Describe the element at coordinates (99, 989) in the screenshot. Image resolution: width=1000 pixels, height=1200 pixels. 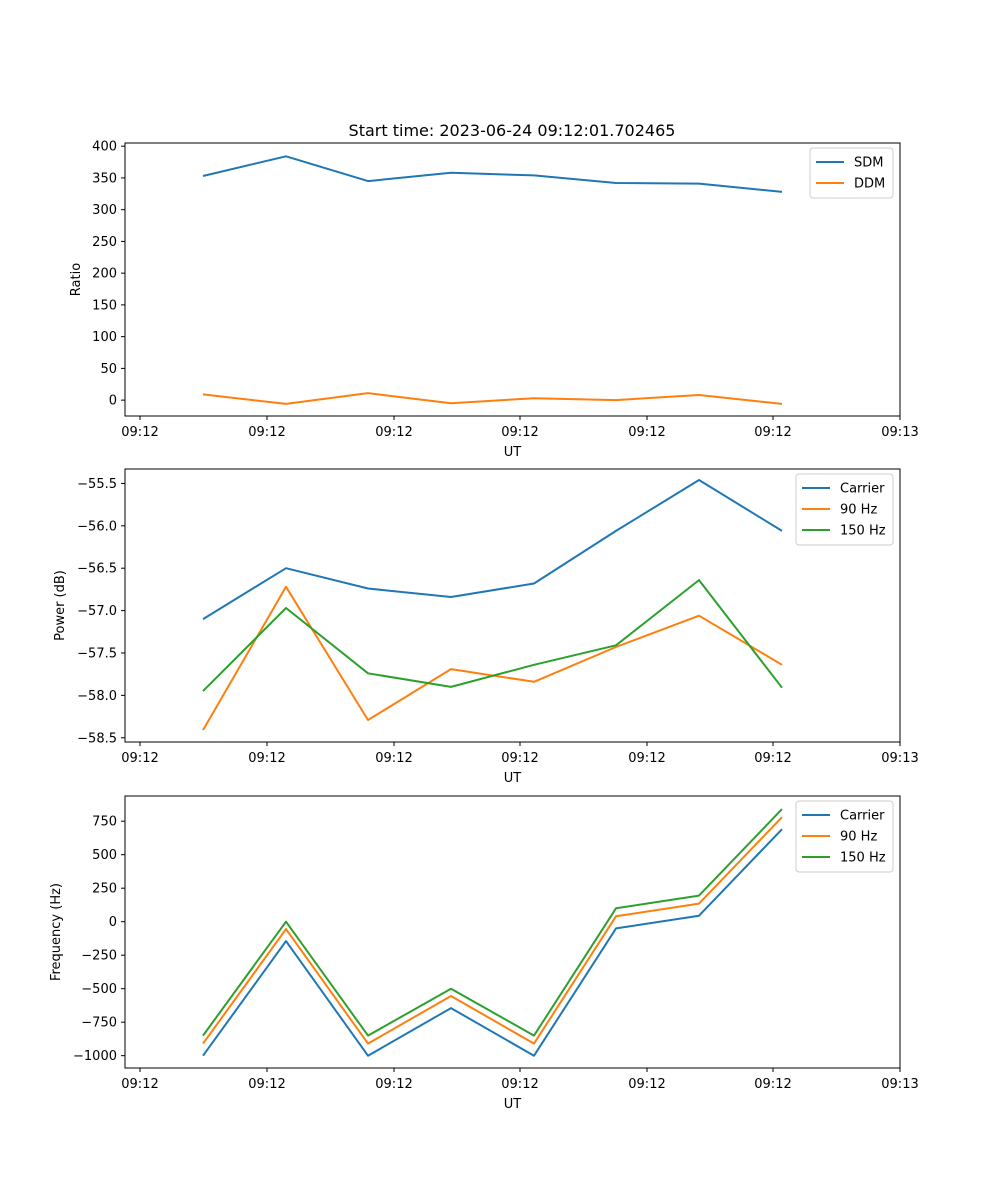
I see `y-tick-label: −500` at that location.